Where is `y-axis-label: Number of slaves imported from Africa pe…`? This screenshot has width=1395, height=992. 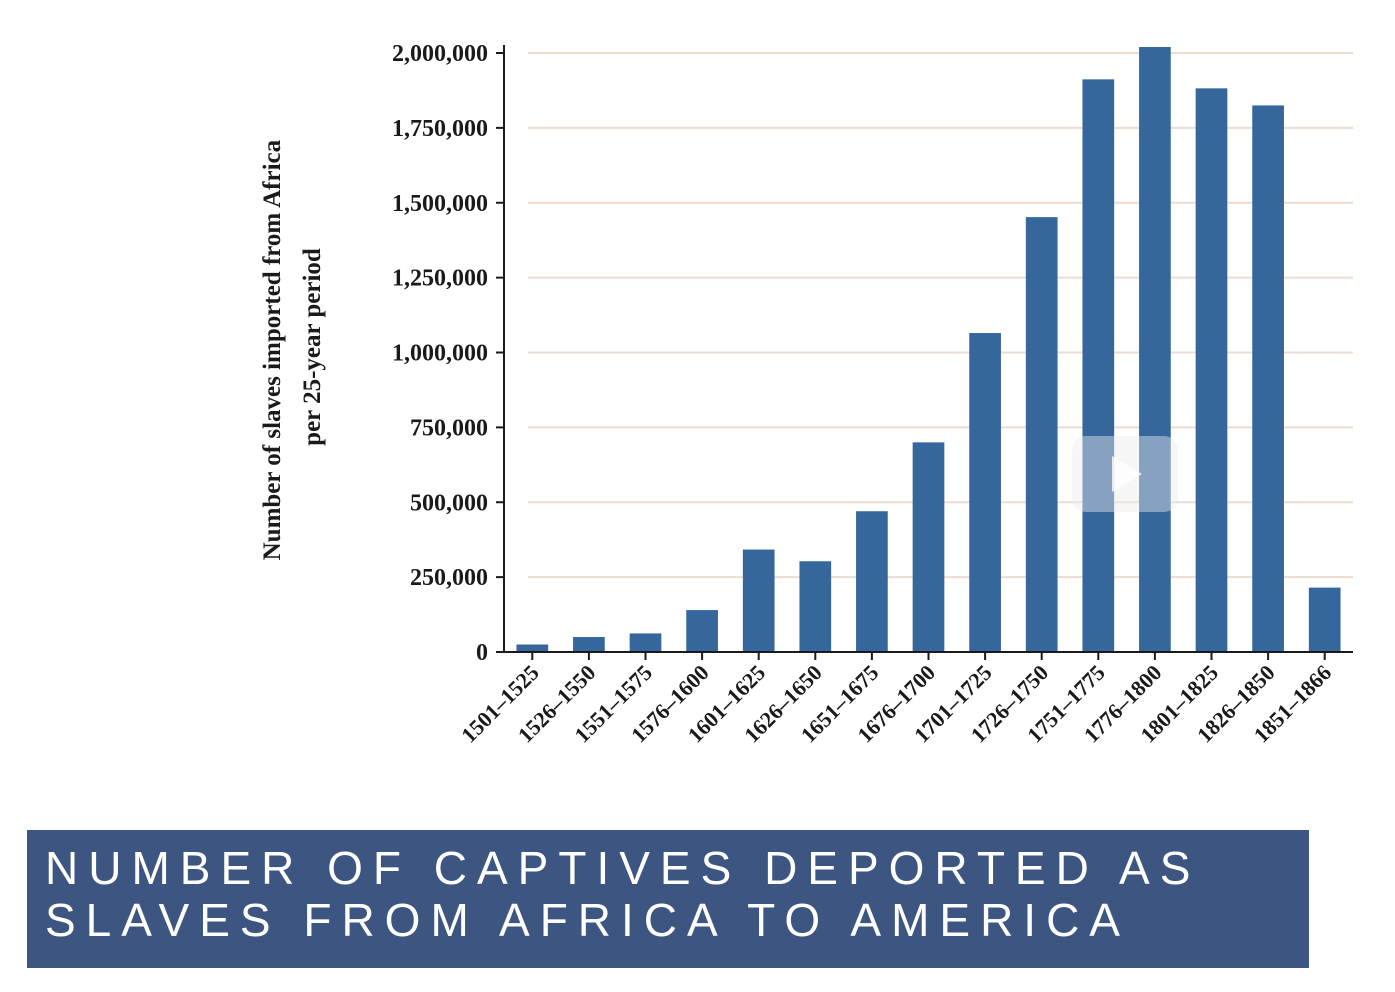
y-axis-label: Number of slaves imported from Africa pe… is located at coordinates (292, 347).